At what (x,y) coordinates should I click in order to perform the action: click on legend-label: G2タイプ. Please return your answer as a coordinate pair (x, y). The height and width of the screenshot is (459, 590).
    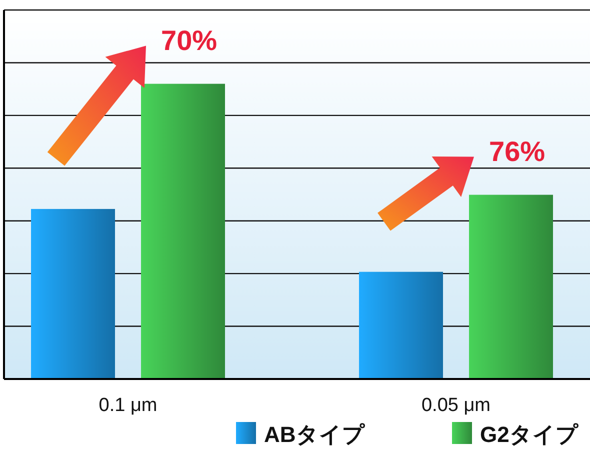
    Looking at the image, I should click on (529, 434).